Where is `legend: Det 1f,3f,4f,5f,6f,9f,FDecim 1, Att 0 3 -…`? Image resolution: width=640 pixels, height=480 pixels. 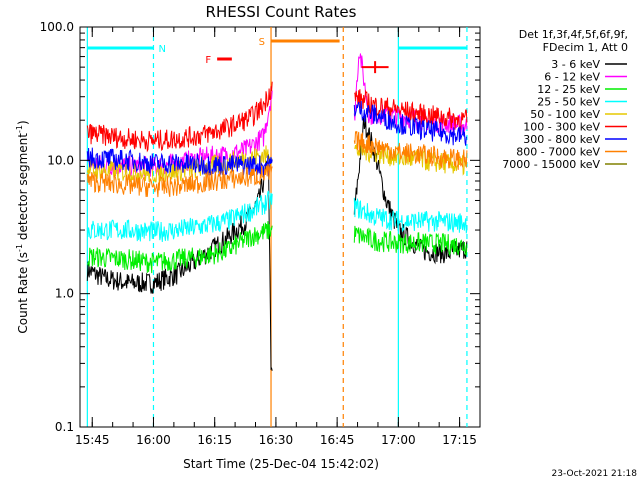 legend: Det 1f,3f,4f,5f,6f,9f,FDecim 1, Att 0 3 -… is located at coordinates (565, 99).